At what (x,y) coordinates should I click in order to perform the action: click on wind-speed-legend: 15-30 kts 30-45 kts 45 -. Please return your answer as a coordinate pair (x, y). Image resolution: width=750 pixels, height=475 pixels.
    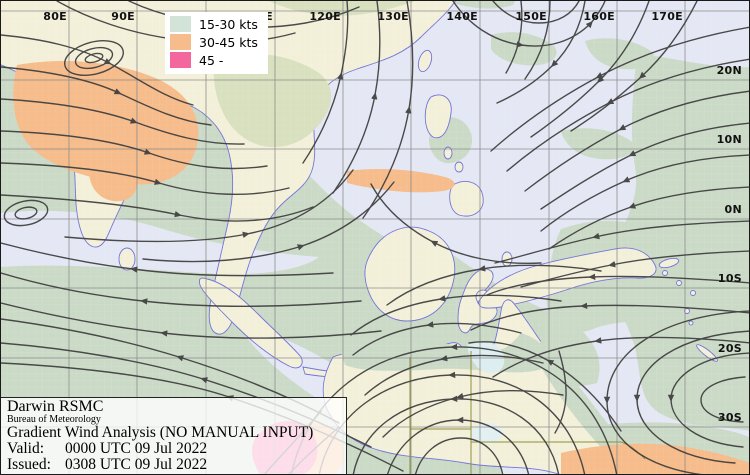
    Looking at the image, I should click on (216, 43).